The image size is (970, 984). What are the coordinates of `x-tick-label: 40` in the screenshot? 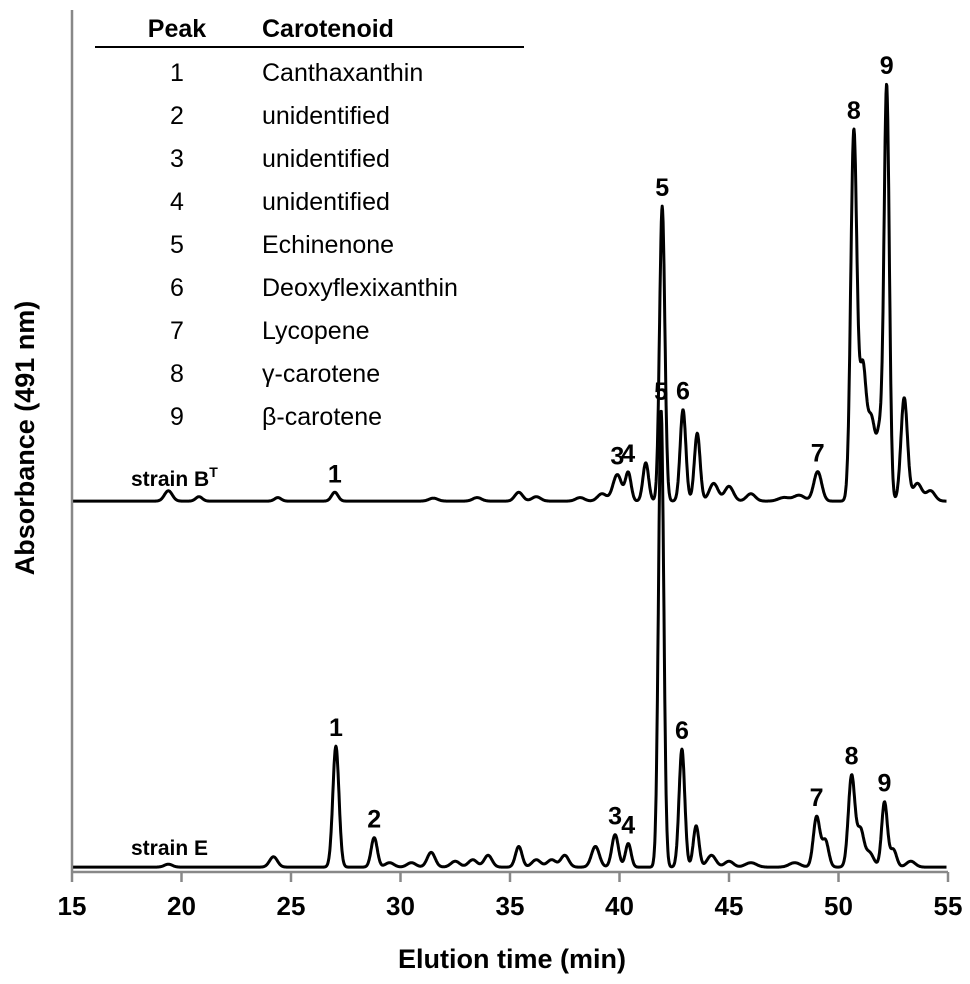 It's located at (619, 906).